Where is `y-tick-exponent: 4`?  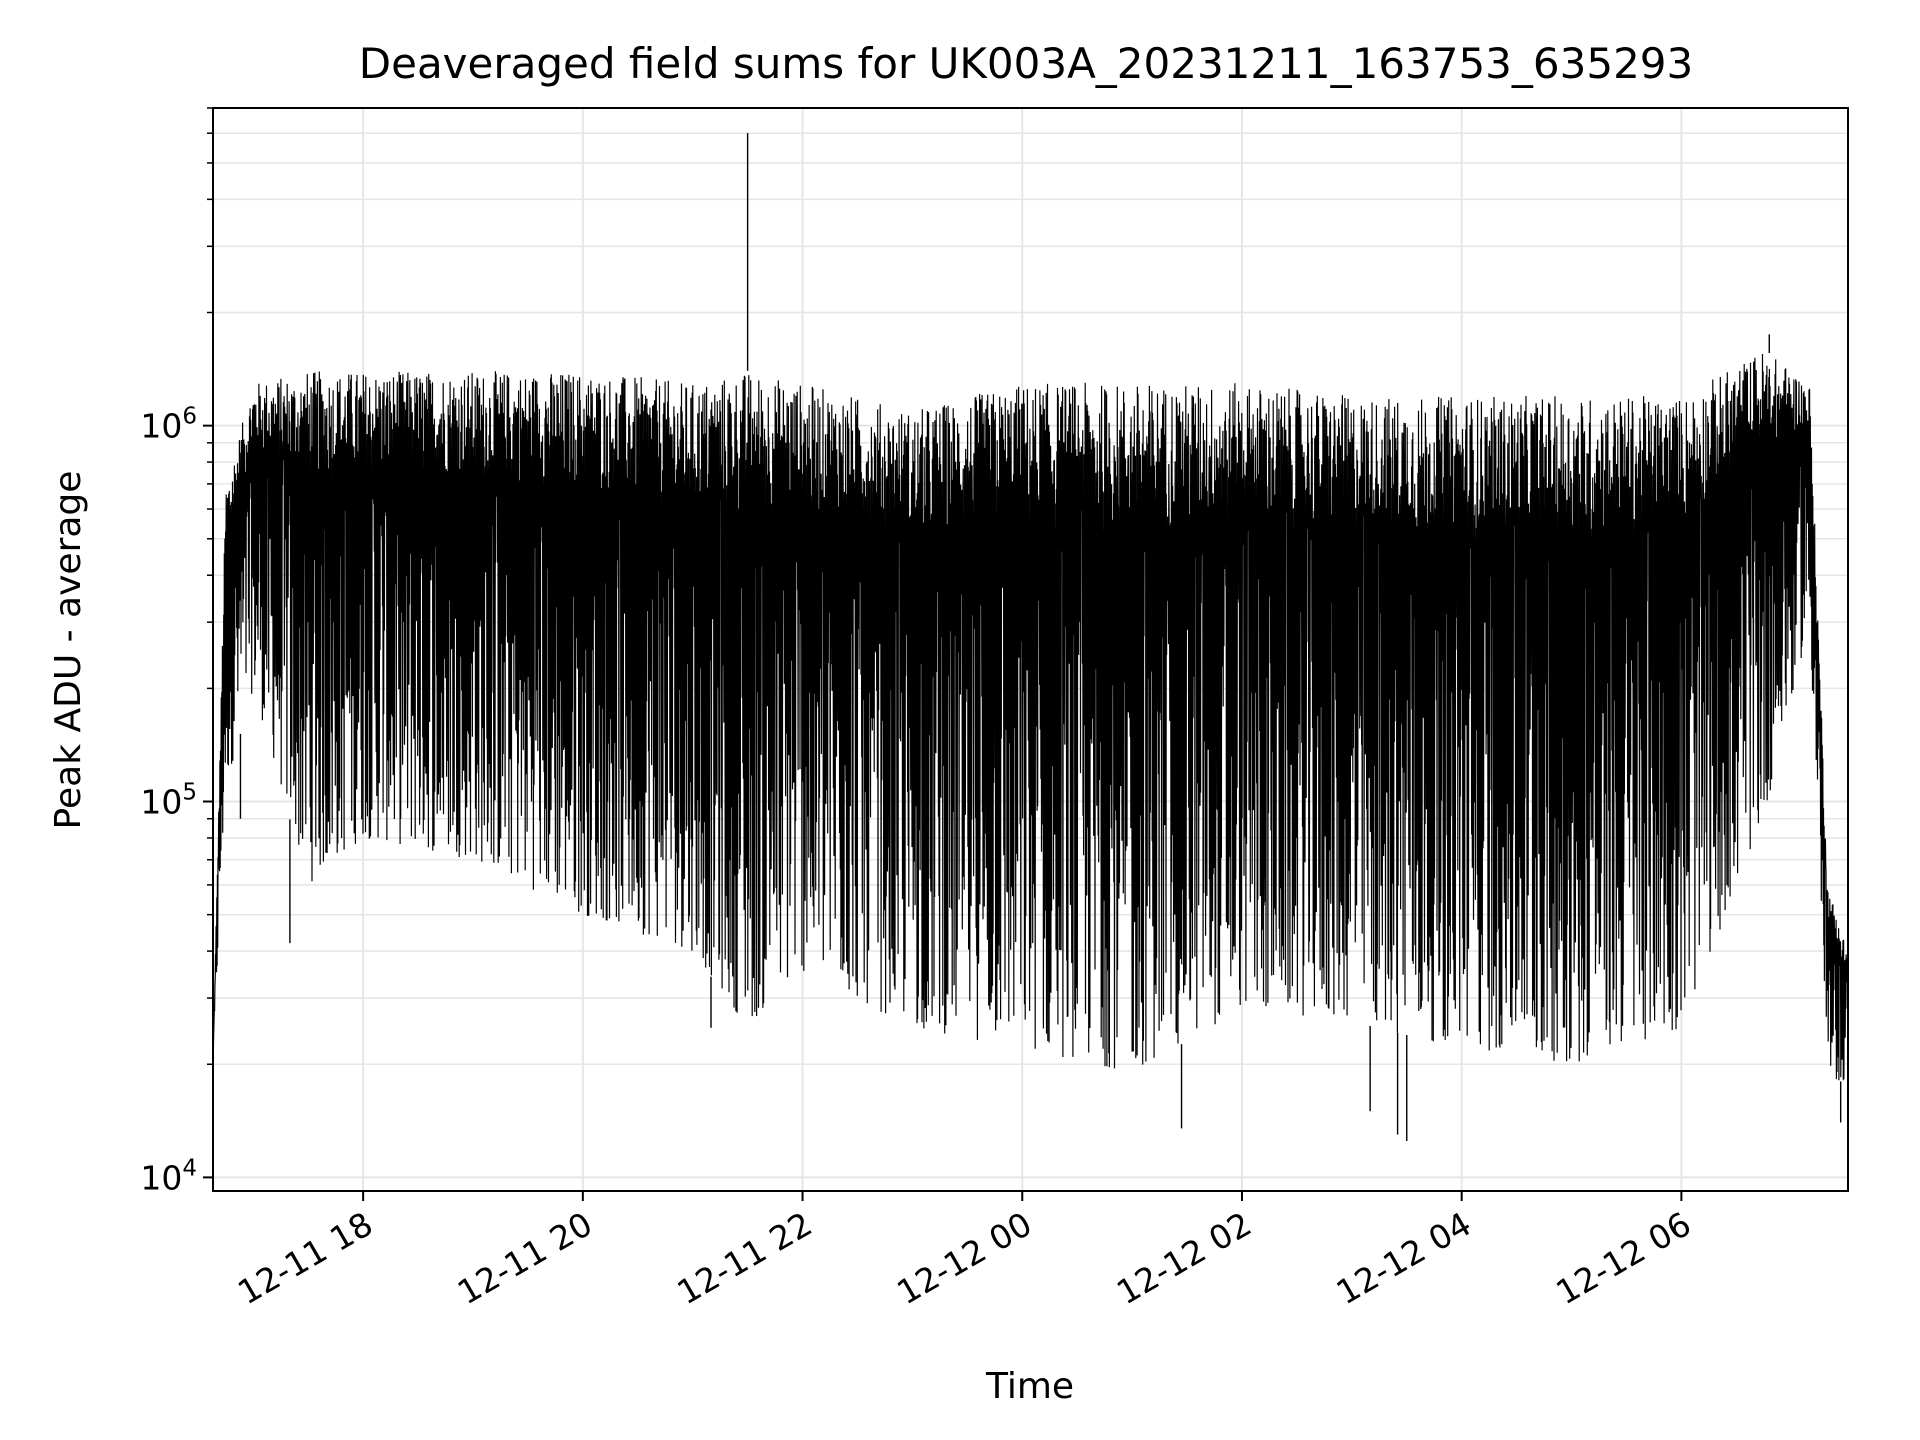 y-tick-exponent: 4 is located at coordinates (189, 1168).